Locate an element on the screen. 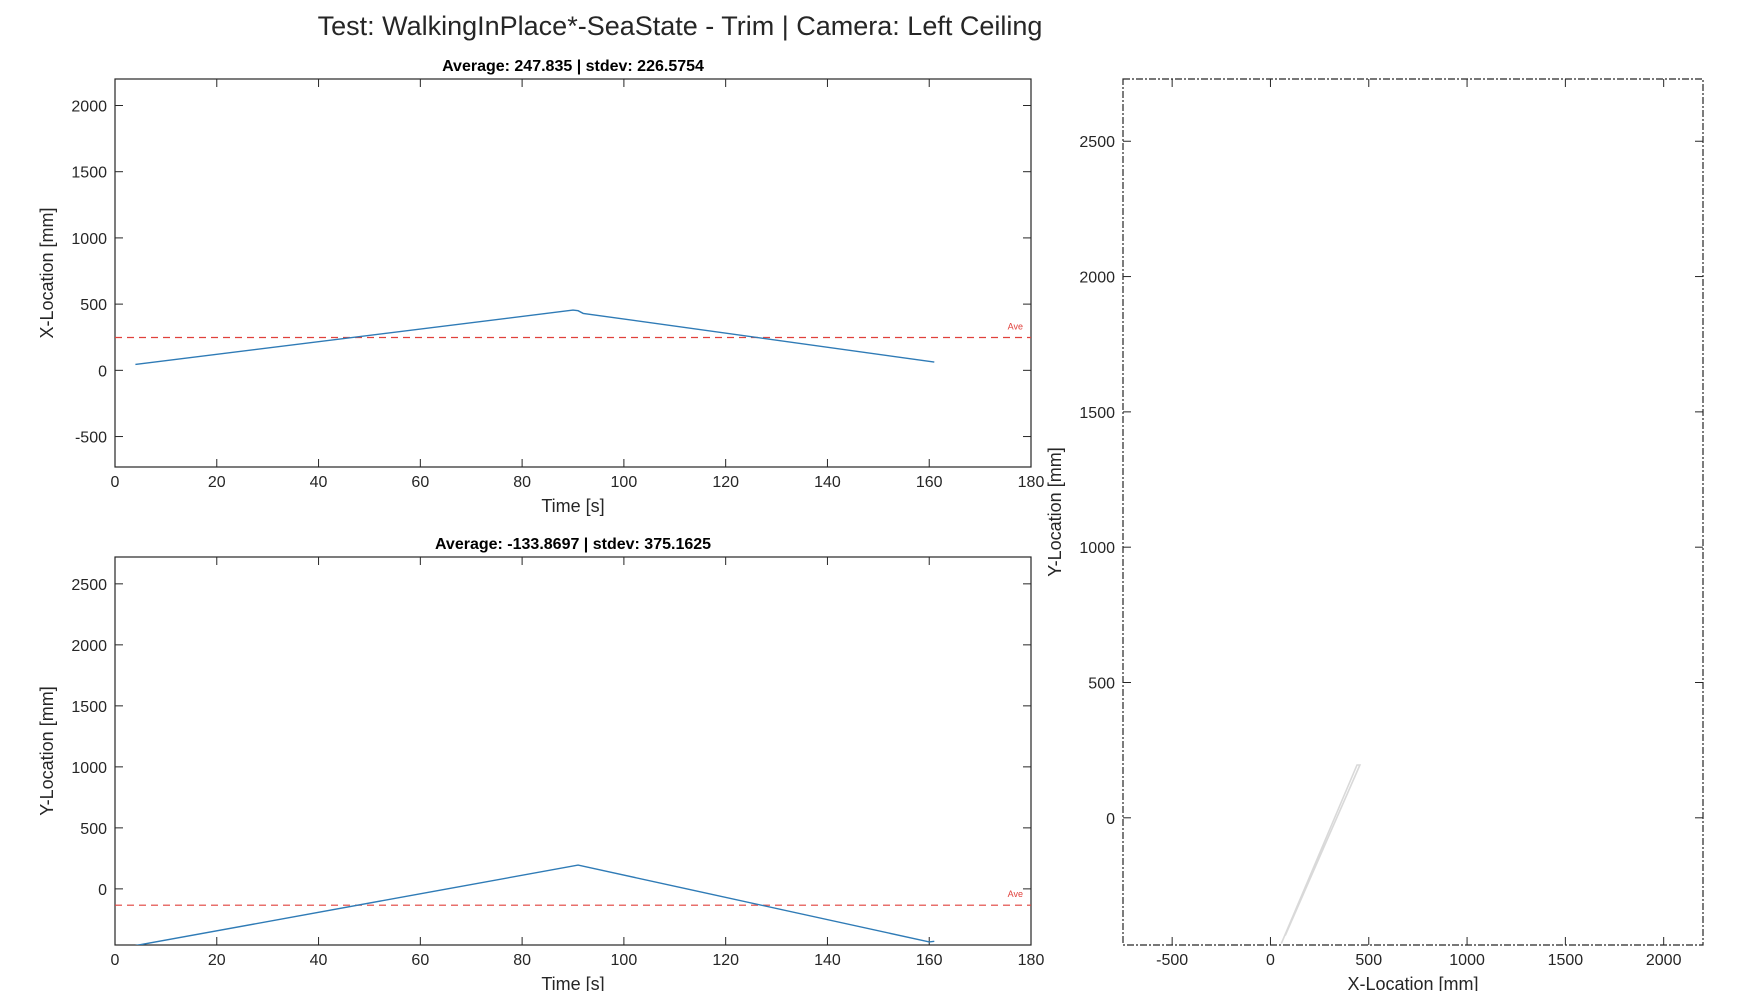 The height and width of the screenshot is (991, 1763). chart-title: Average: -133.8697 | stdev: 375.1625 is located at coordinates (573, 544).